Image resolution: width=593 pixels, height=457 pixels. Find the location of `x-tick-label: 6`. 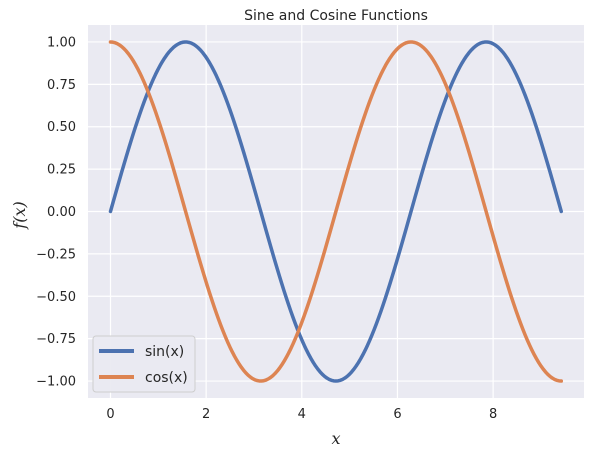

x-tick-label: 6 is located at coordinates (397, 414).